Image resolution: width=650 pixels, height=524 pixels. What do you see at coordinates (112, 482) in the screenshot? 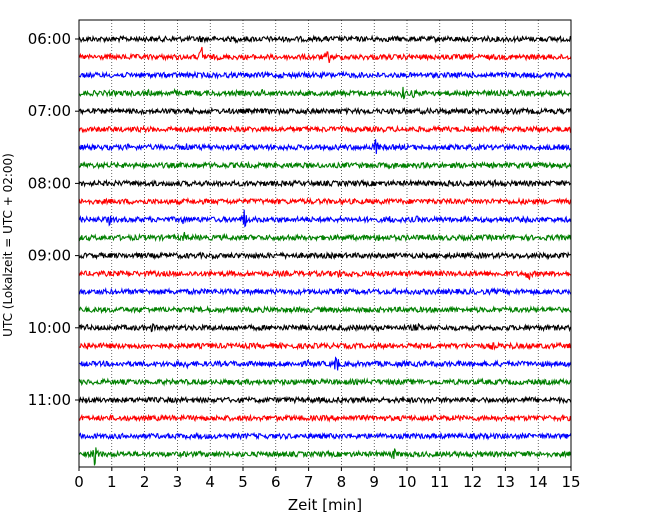
I see `x-tick-label: 1` at bounding box center [112, 482].